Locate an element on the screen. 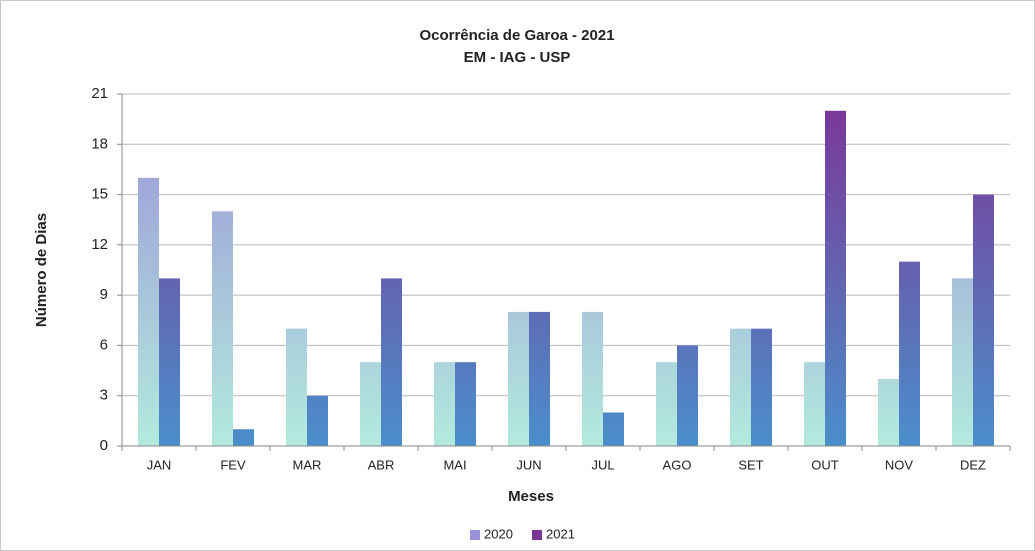  x-tick-label: JUN is located at coordinates (528, 464).